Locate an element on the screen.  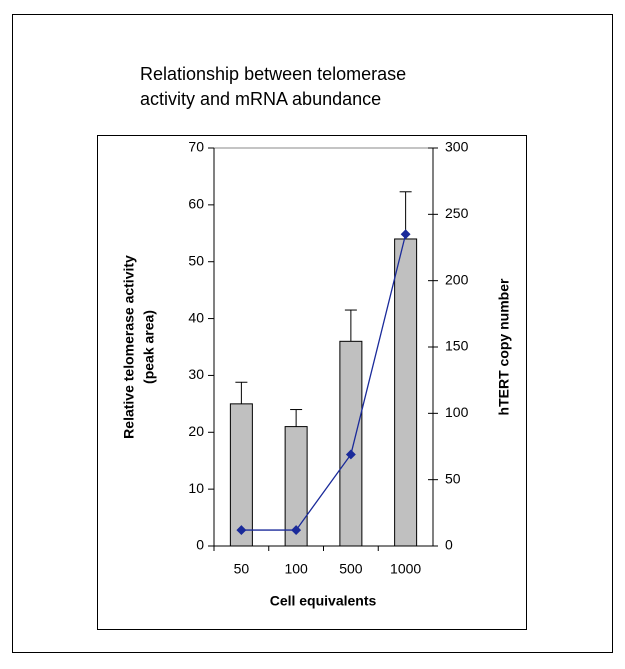
x-tick-label: 500 is located at coordinates (351, 569).